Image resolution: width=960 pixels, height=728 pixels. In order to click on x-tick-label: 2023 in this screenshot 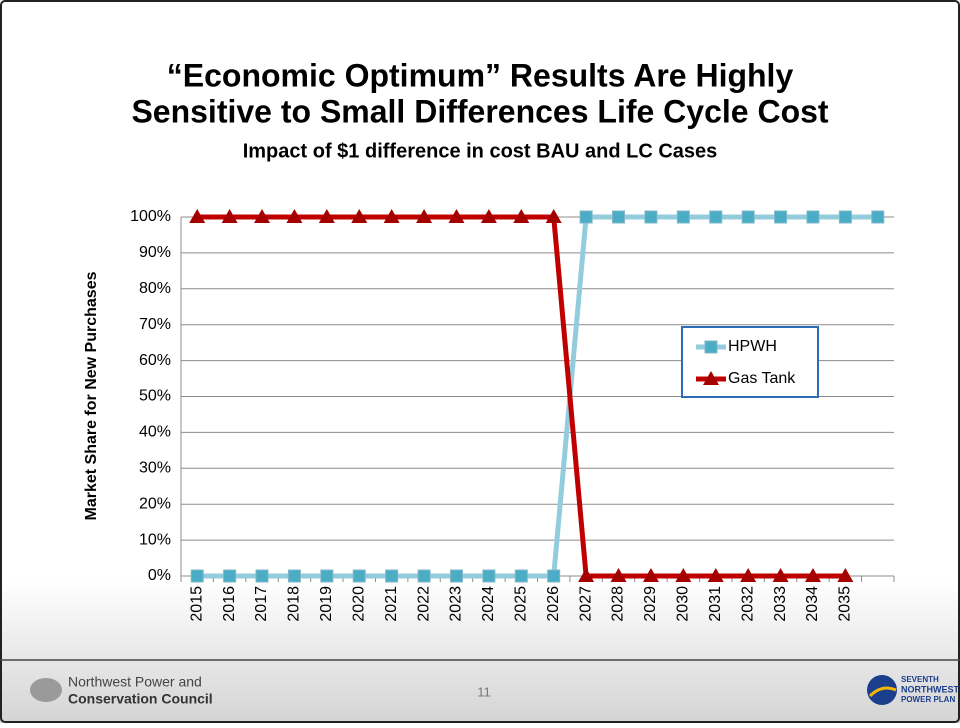, I will do `click(456, 604)`.